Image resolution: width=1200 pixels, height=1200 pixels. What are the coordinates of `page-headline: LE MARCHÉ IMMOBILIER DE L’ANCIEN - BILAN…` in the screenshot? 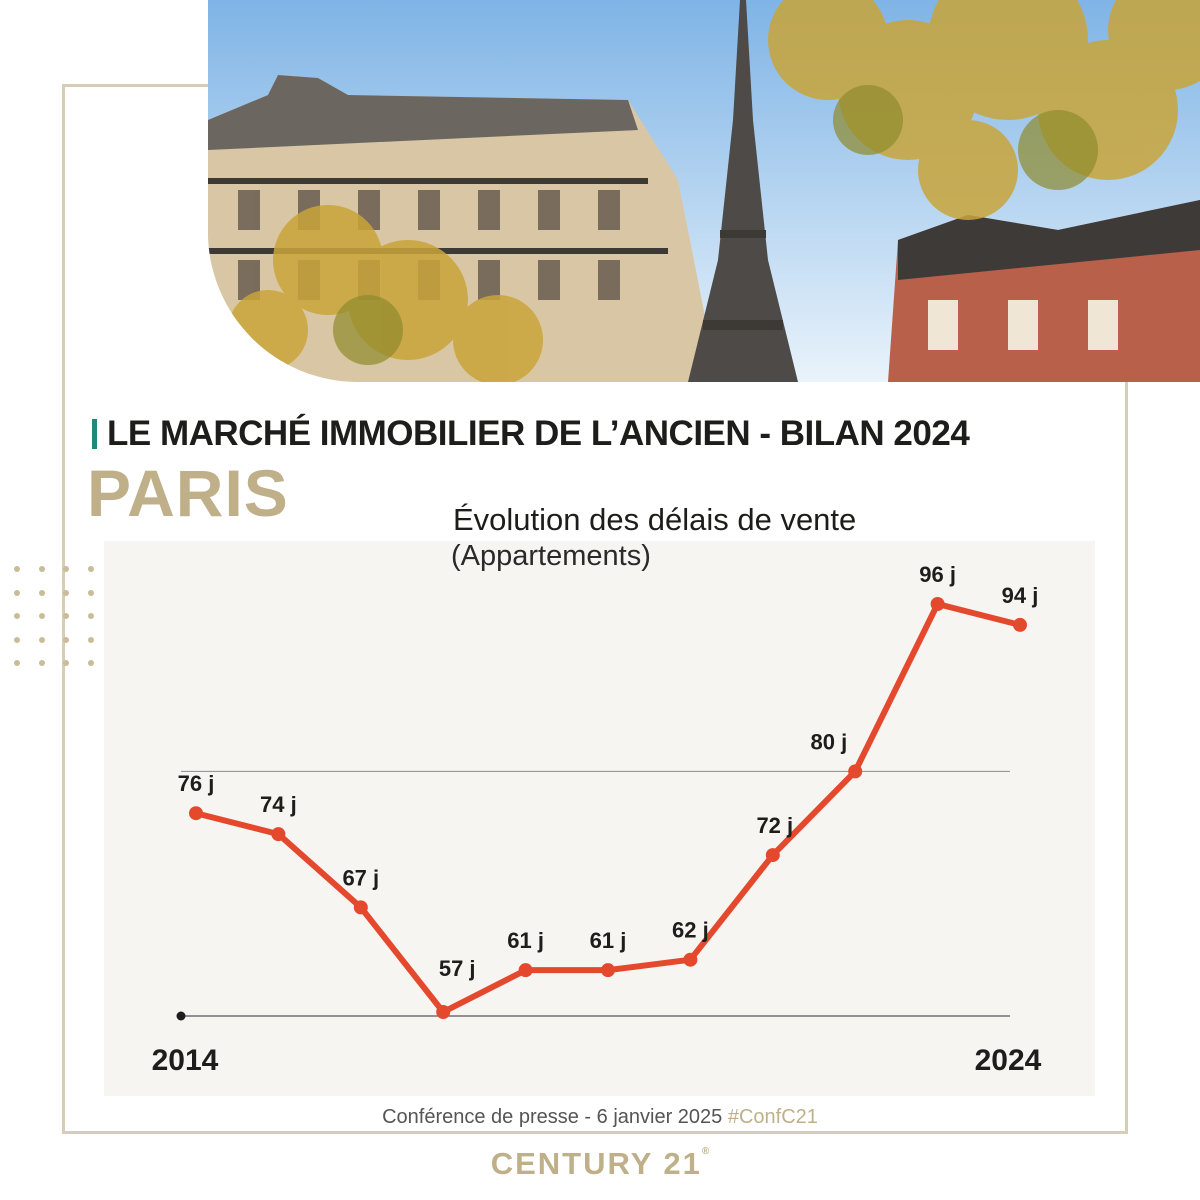 It's located at (531, 434).